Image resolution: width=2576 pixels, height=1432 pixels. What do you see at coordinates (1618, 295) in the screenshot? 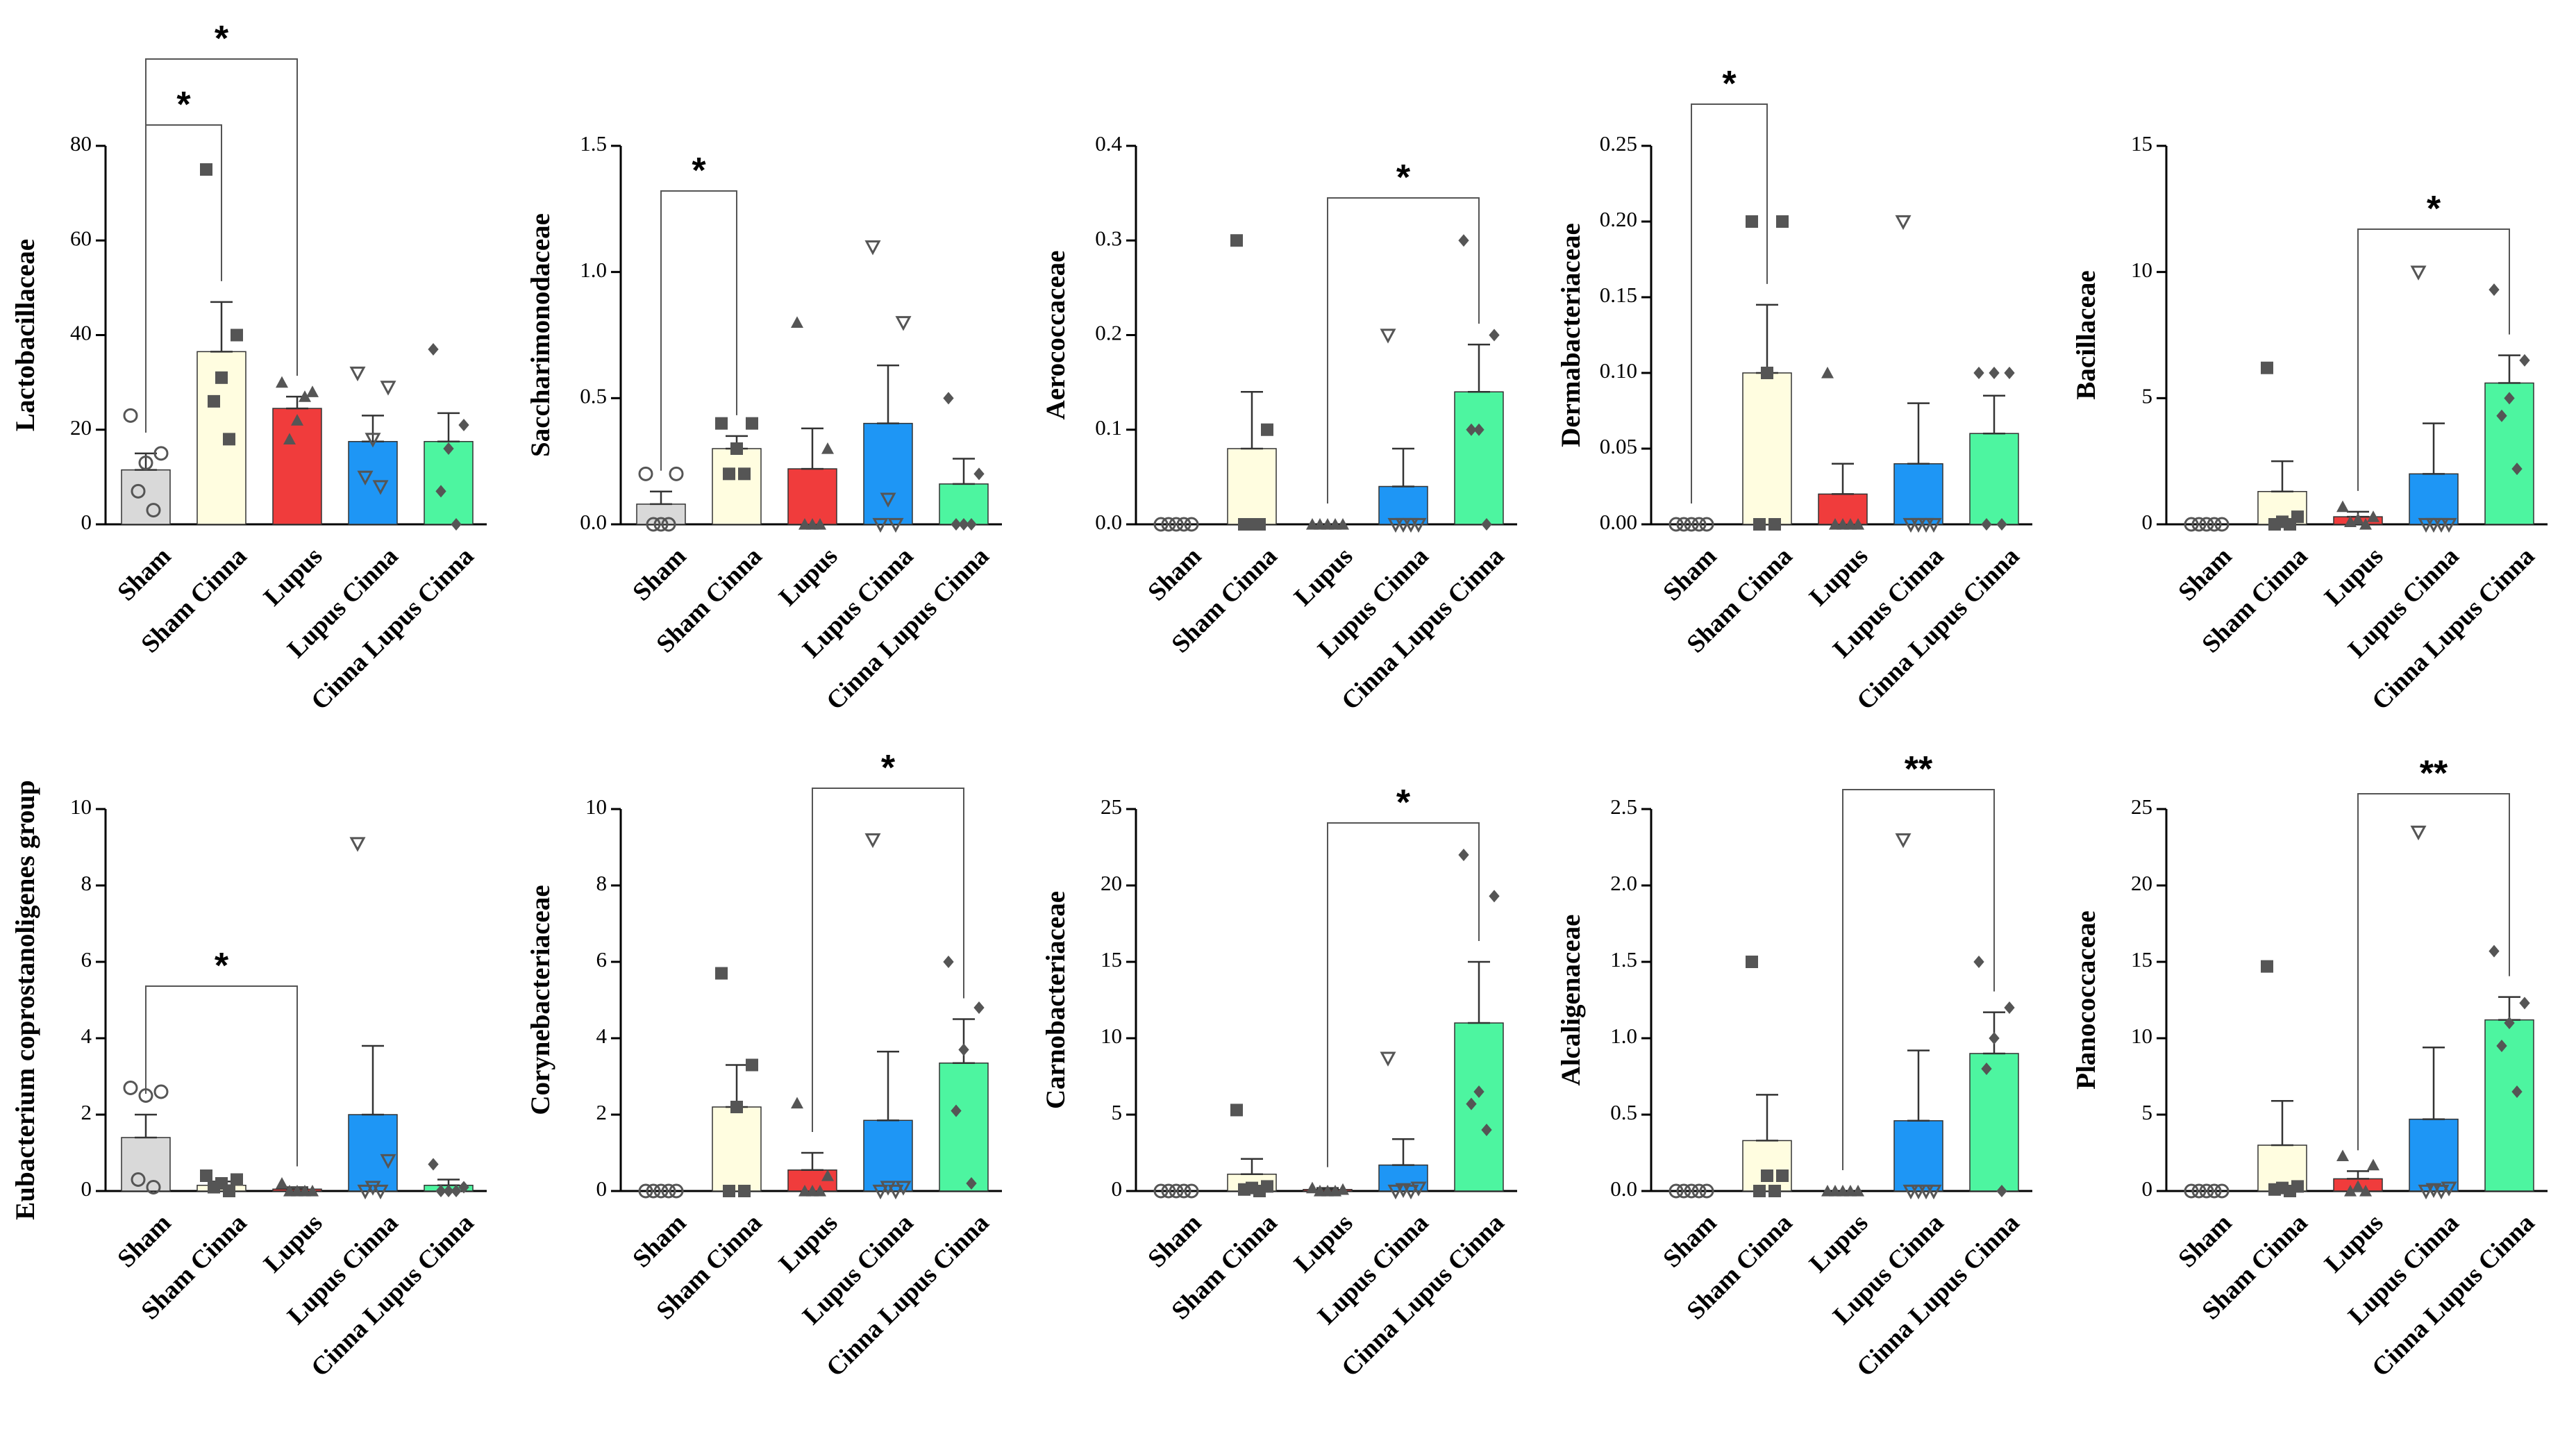
I see `y-tick-label: 0.15` at bounding box center [1618, 295].